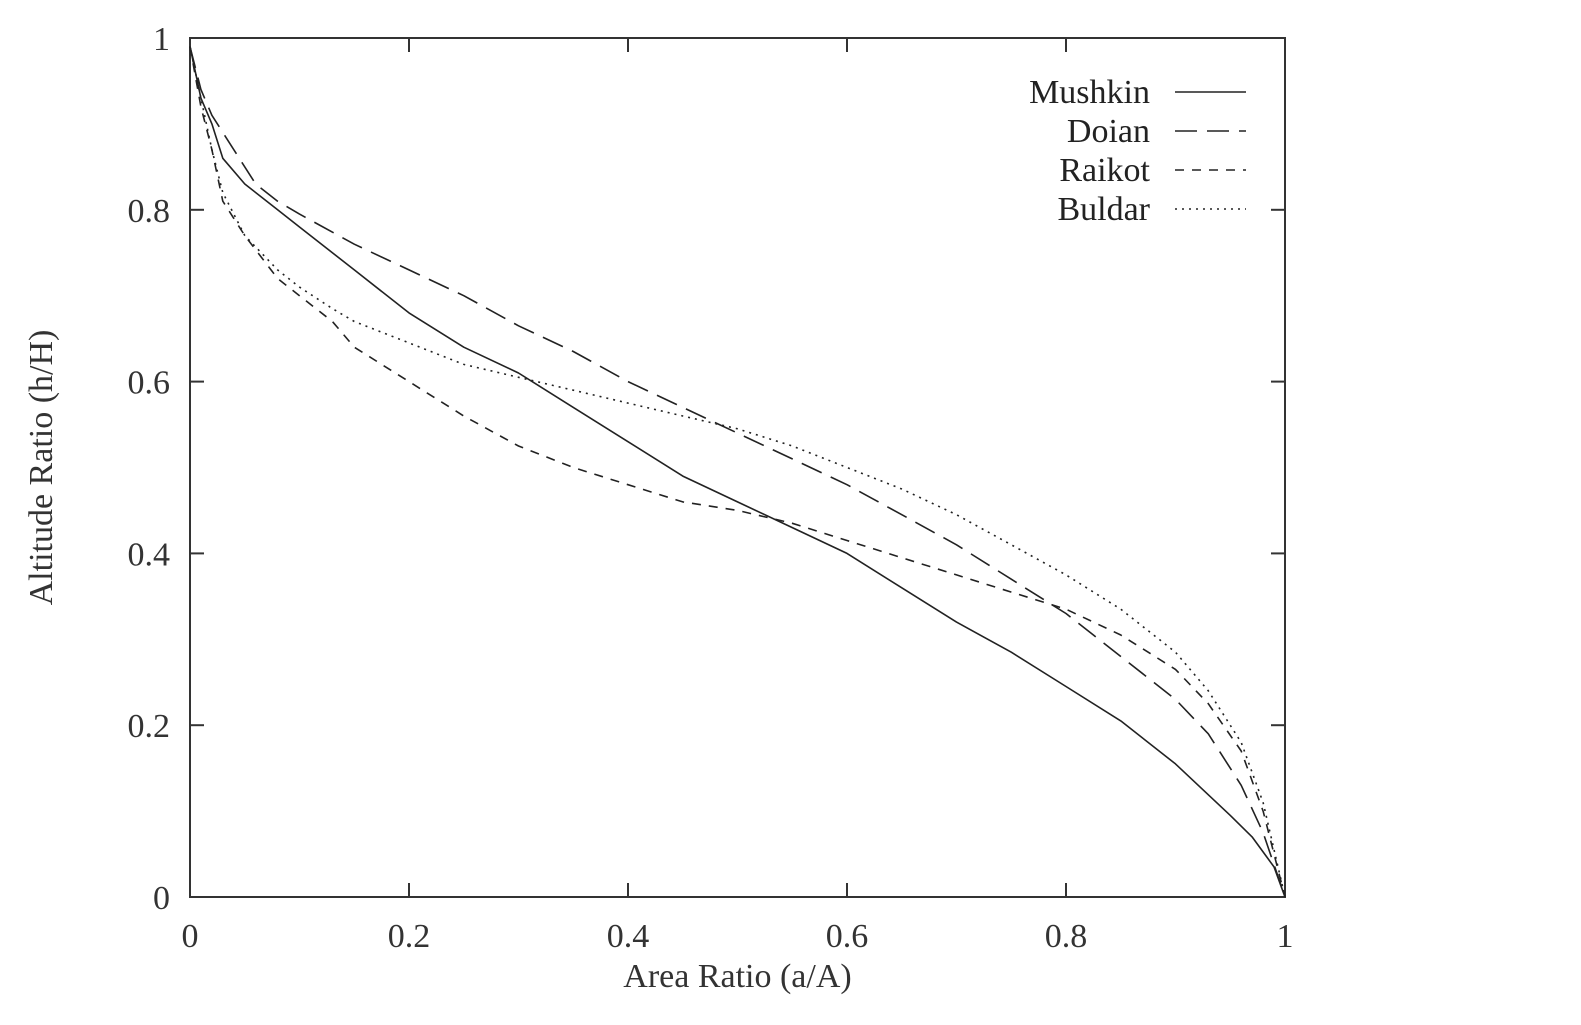 The image size is (1581, 1025). What do you see at coordinates (149, 383) in the screenshot?
I see `y-tick-label: 0.6` at bounding box center [149, 383].